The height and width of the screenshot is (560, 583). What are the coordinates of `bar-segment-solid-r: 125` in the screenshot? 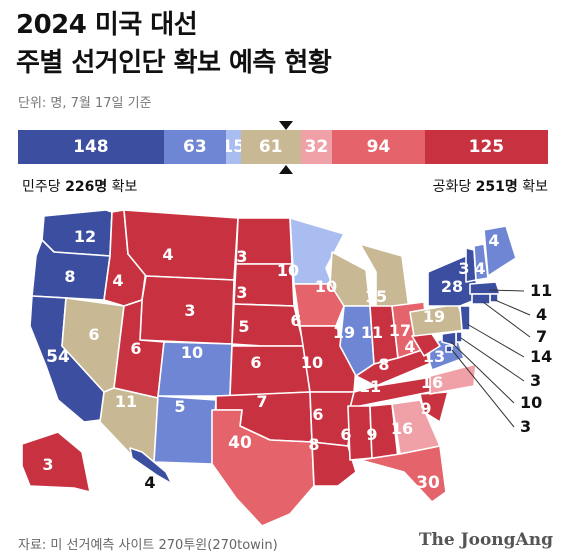 It's located at (486, 147).